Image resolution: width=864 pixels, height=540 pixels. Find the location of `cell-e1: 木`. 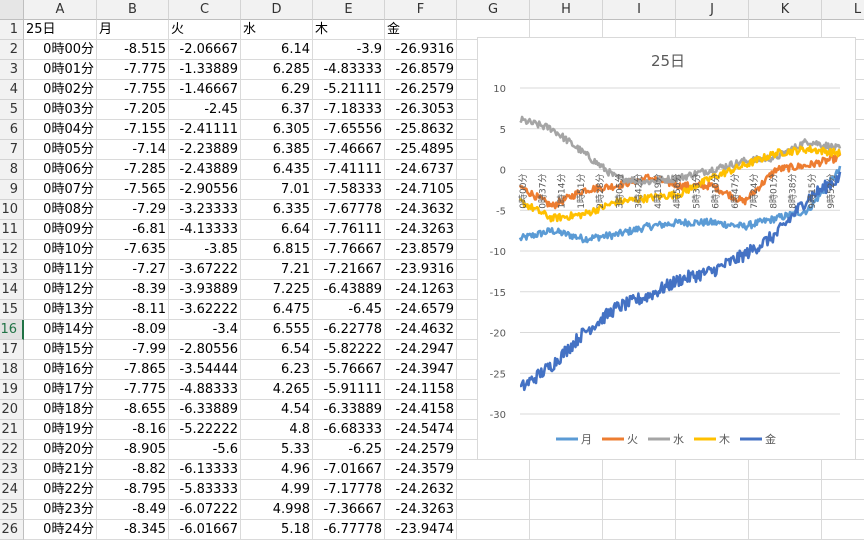

cell-e1: 木 is located at coordinates (349, 30).